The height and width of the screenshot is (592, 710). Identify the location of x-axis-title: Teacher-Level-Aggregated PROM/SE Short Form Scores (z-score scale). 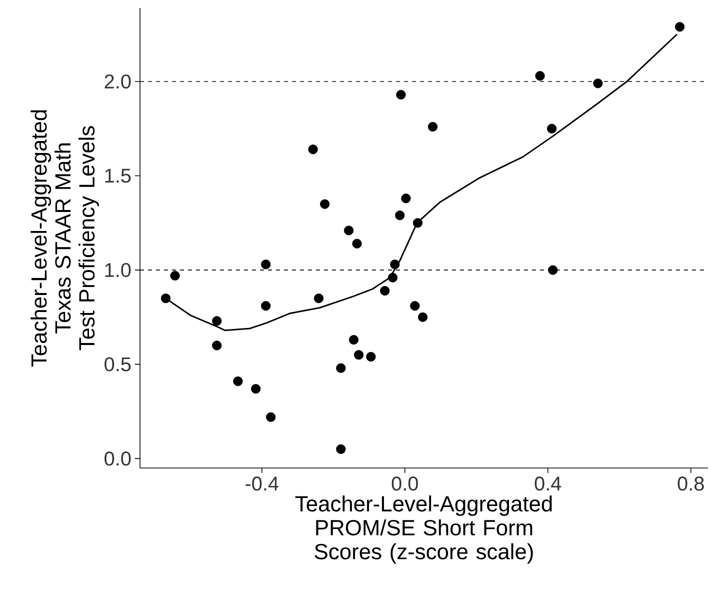
(423, 529).